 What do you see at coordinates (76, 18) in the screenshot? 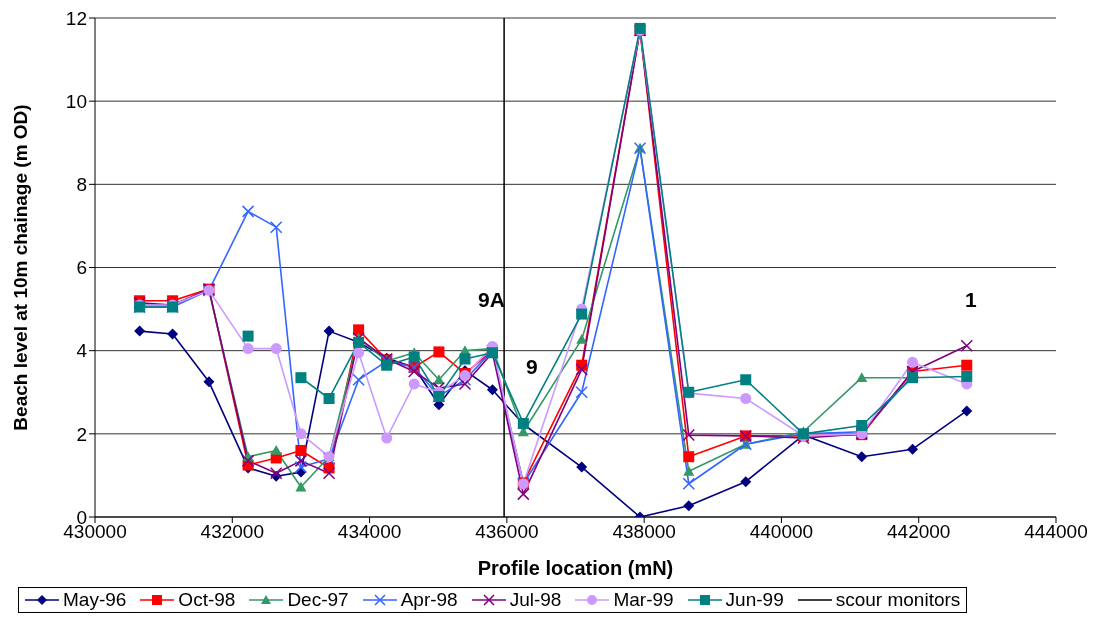
I see `y-tick-label: 12` at bounding box center [76, 18].